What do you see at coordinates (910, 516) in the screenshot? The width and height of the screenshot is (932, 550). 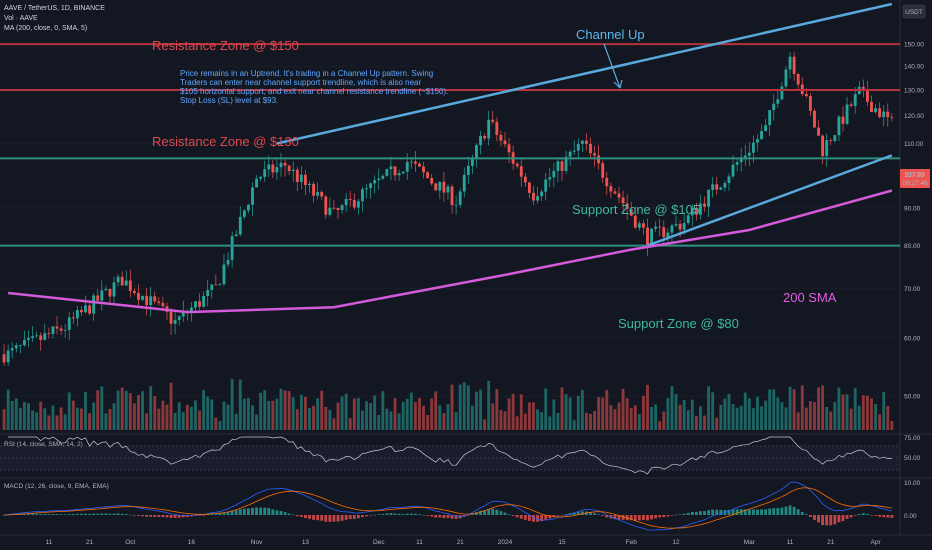 I see `macd-tick-0: 0.00` at bounding box center [910, 516].